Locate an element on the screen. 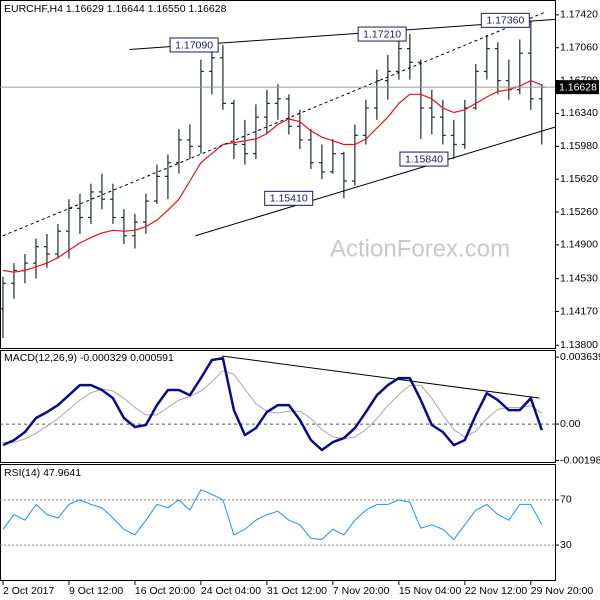 This screenshot has height=600, width=600. x-tick-label: 29 Nov 20:00 is located at coordinates (562, 591).